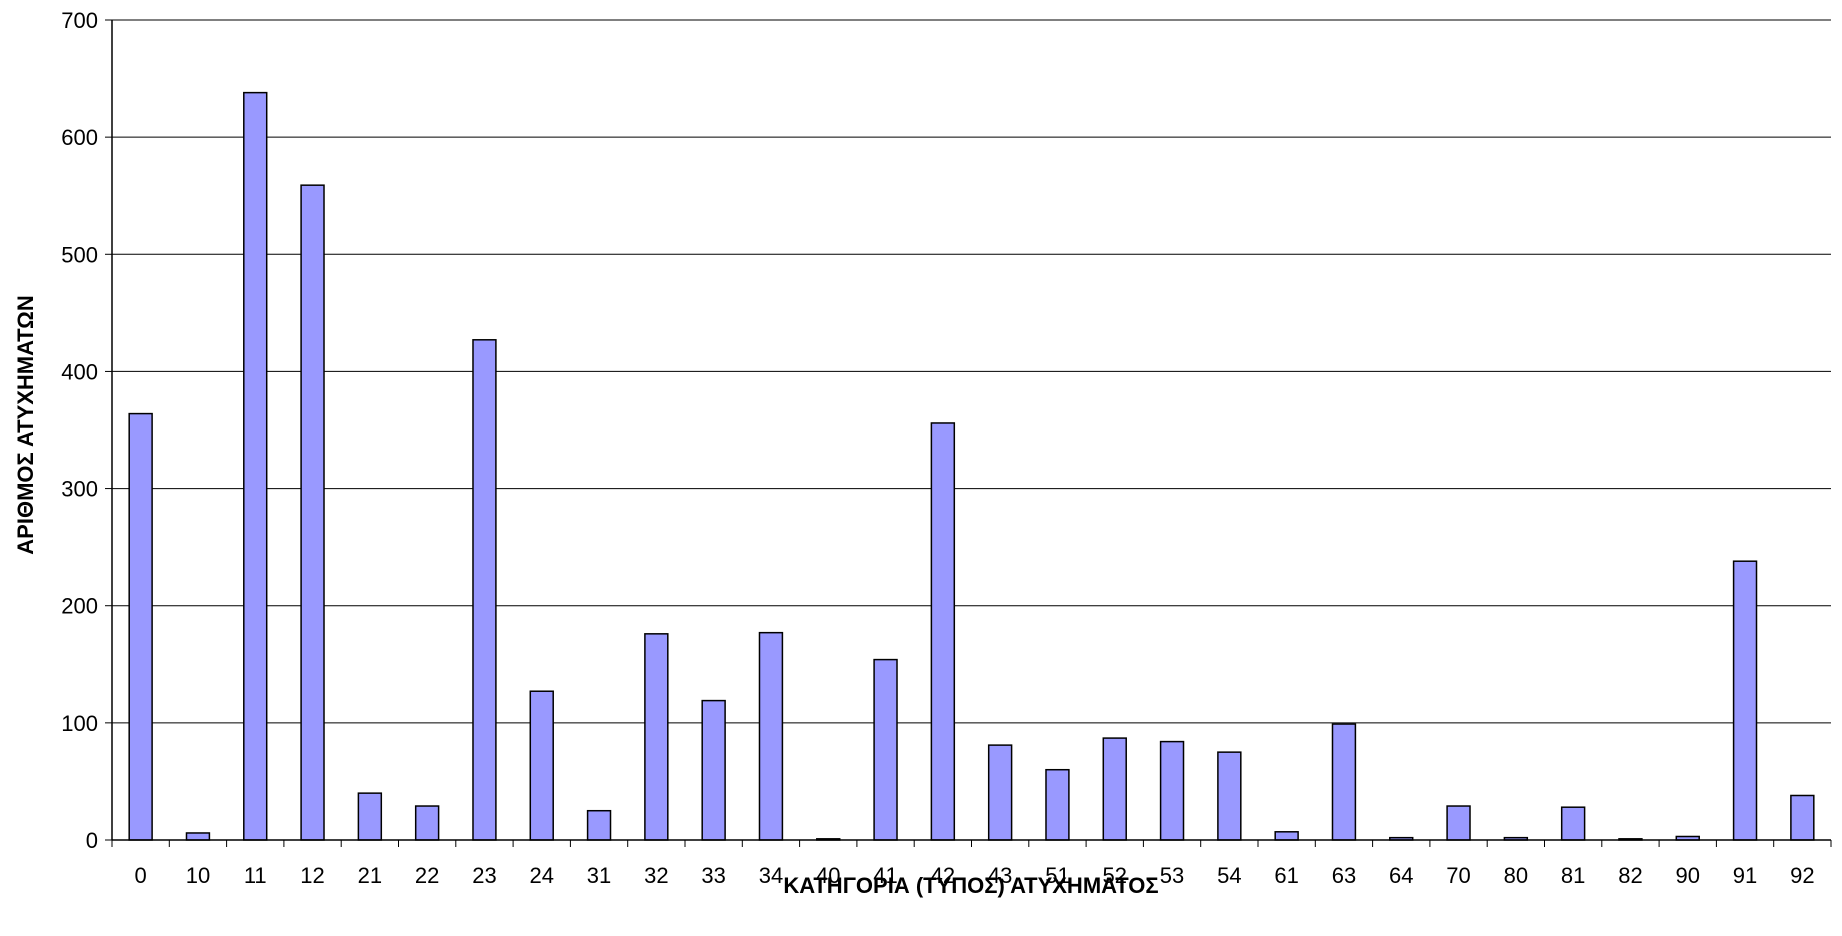 This screenshot has width=1842, height=936. What do you see at coordinates (92, 840) in the screenshot?
I see `y-tick-label: 0` at bounding box center [92, 840].